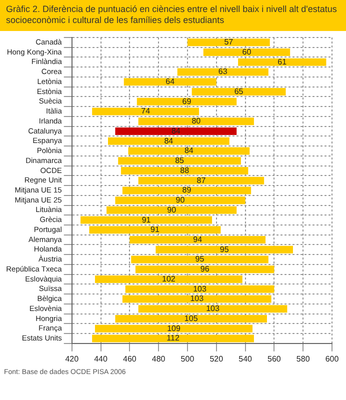  I want to click on data-label: 94, so click(198, 239).